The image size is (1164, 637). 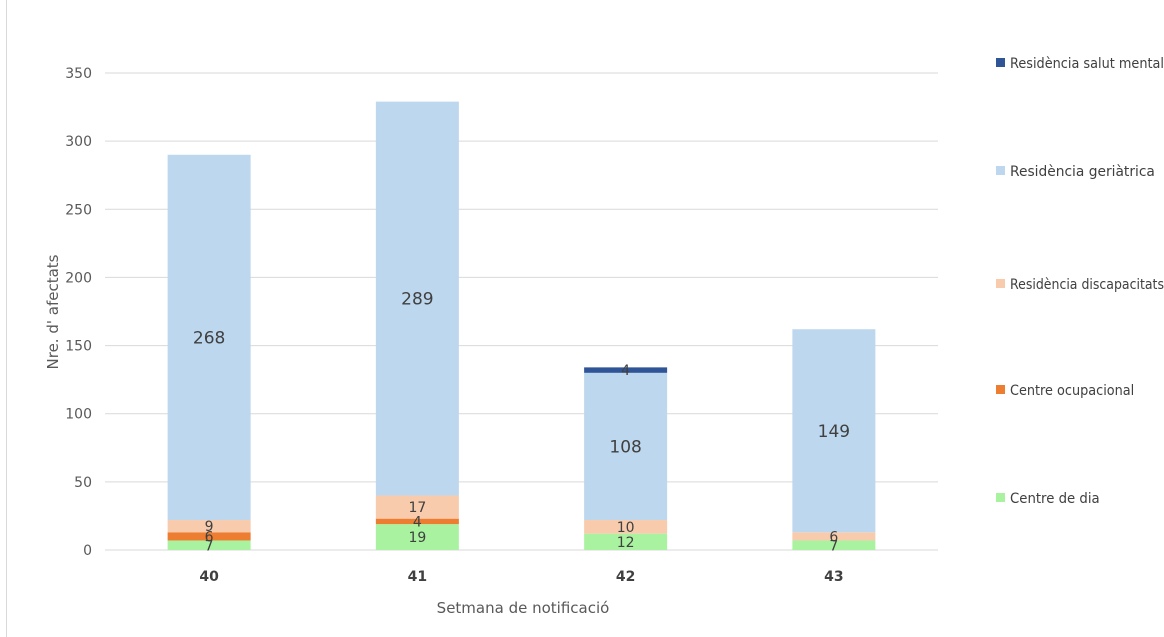 I want to click on y-tick-label: 0, so click(x=87, y=551).